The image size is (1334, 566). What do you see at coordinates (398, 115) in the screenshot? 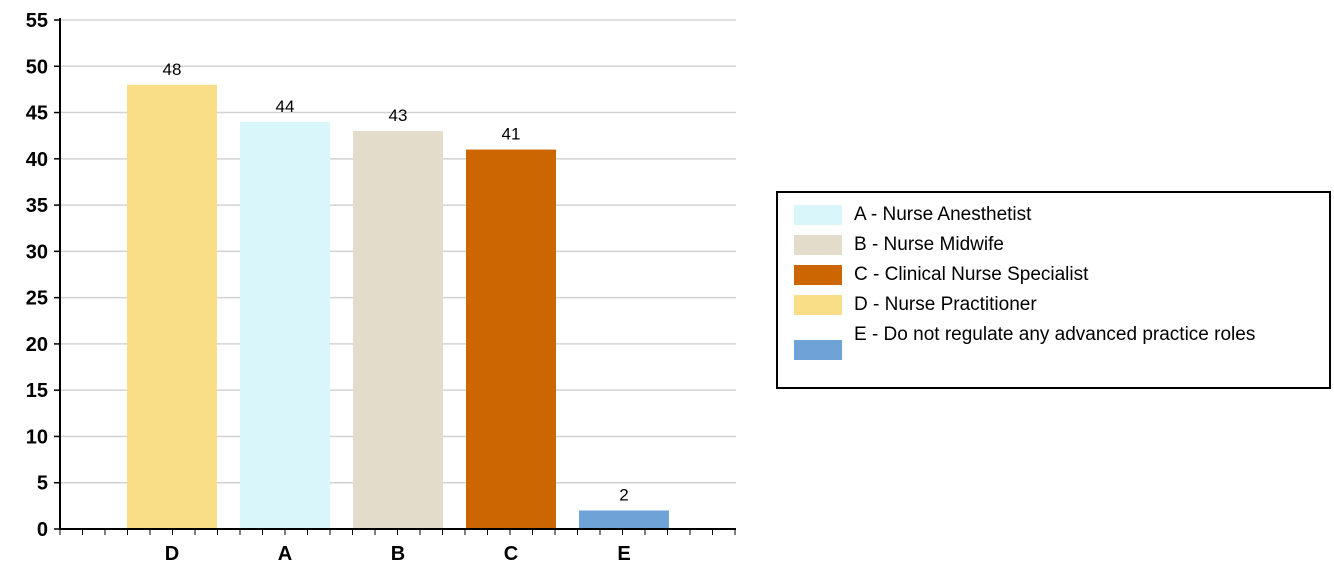
I see `data-label-b: 43` at bounding box center [398, 115].